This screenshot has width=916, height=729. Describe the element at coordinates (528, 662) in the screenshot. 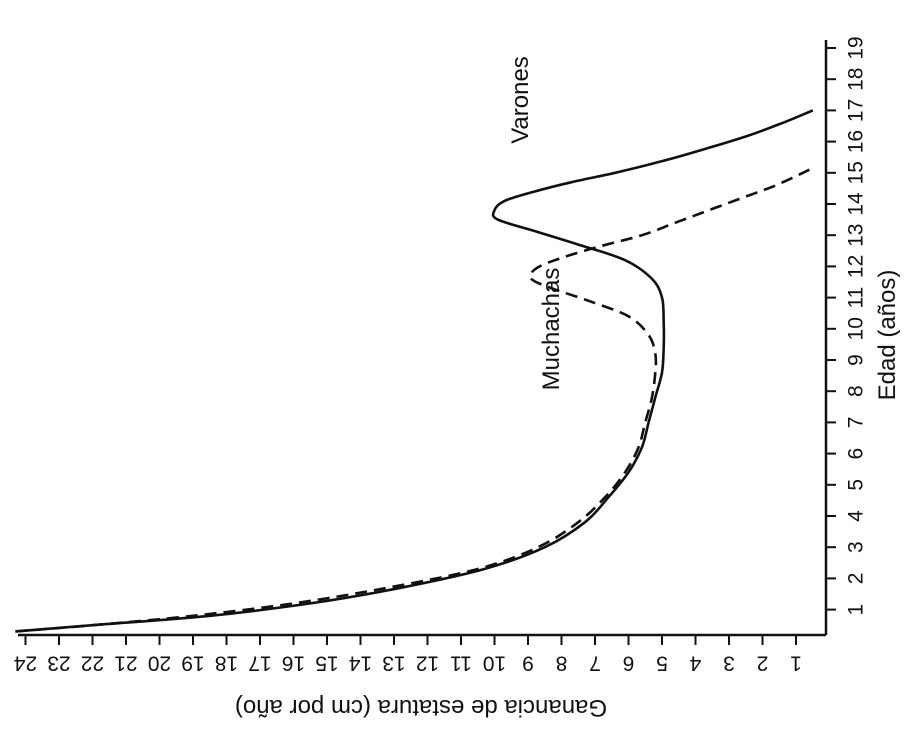

I see `y-tick-label: 9` at that location.